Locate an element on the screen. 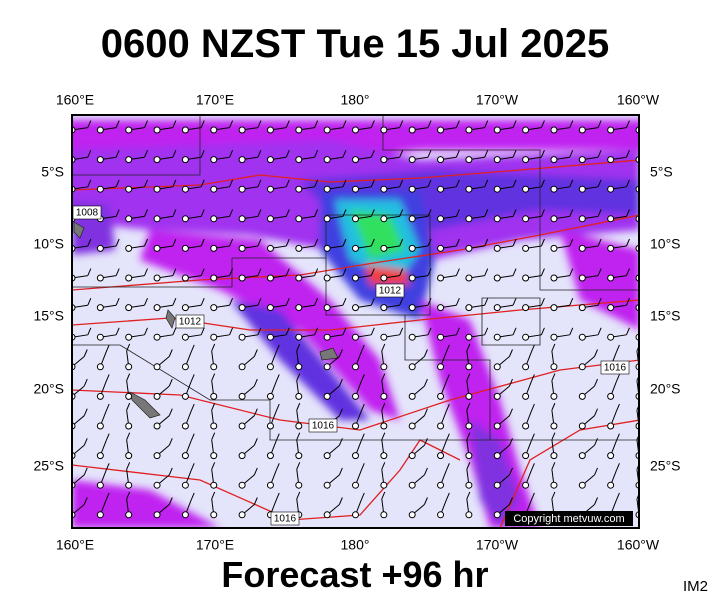  isobar-label: 1008 is located at coordinates (87, 213).